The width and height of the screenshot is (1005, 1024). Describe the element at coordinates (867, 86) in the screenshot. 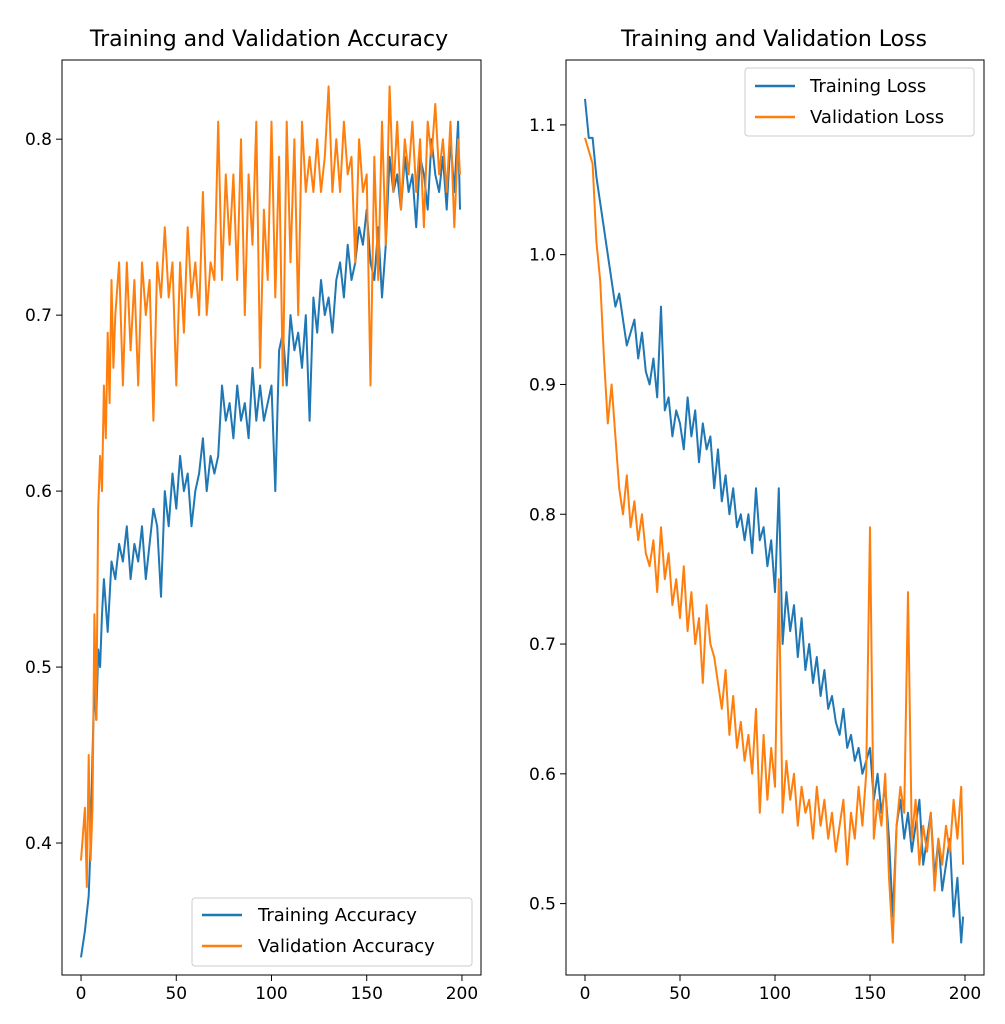

I see `legend-training-loss-label: Training Loss` at that location.